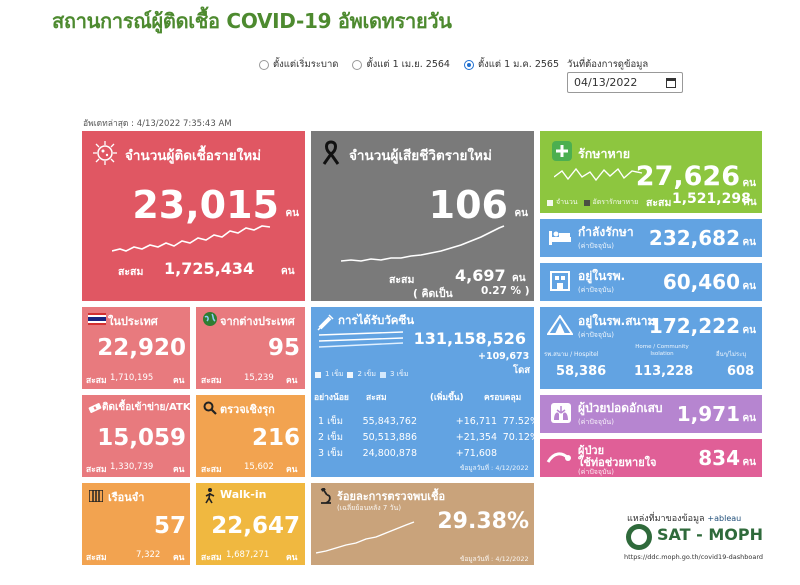  I want to click on new-cases-cum-label: สะสม, so click(131, 272).